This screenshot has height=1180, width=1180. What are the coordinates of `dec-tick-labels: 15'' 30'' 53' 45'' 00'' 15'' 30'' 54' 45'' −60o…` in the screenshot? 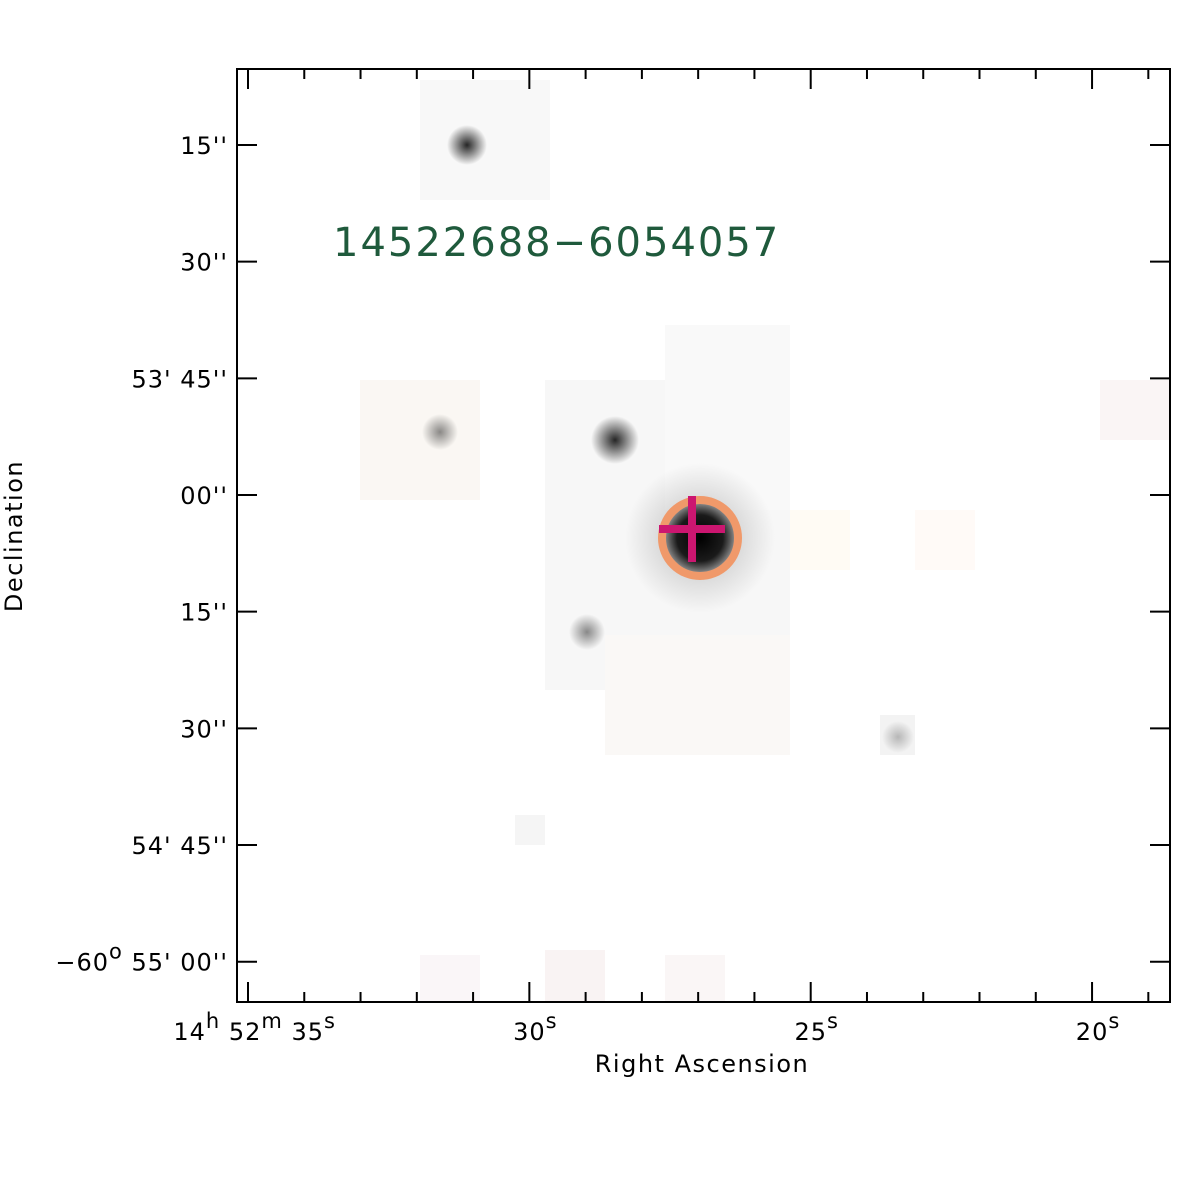 It's located at (142, 554).